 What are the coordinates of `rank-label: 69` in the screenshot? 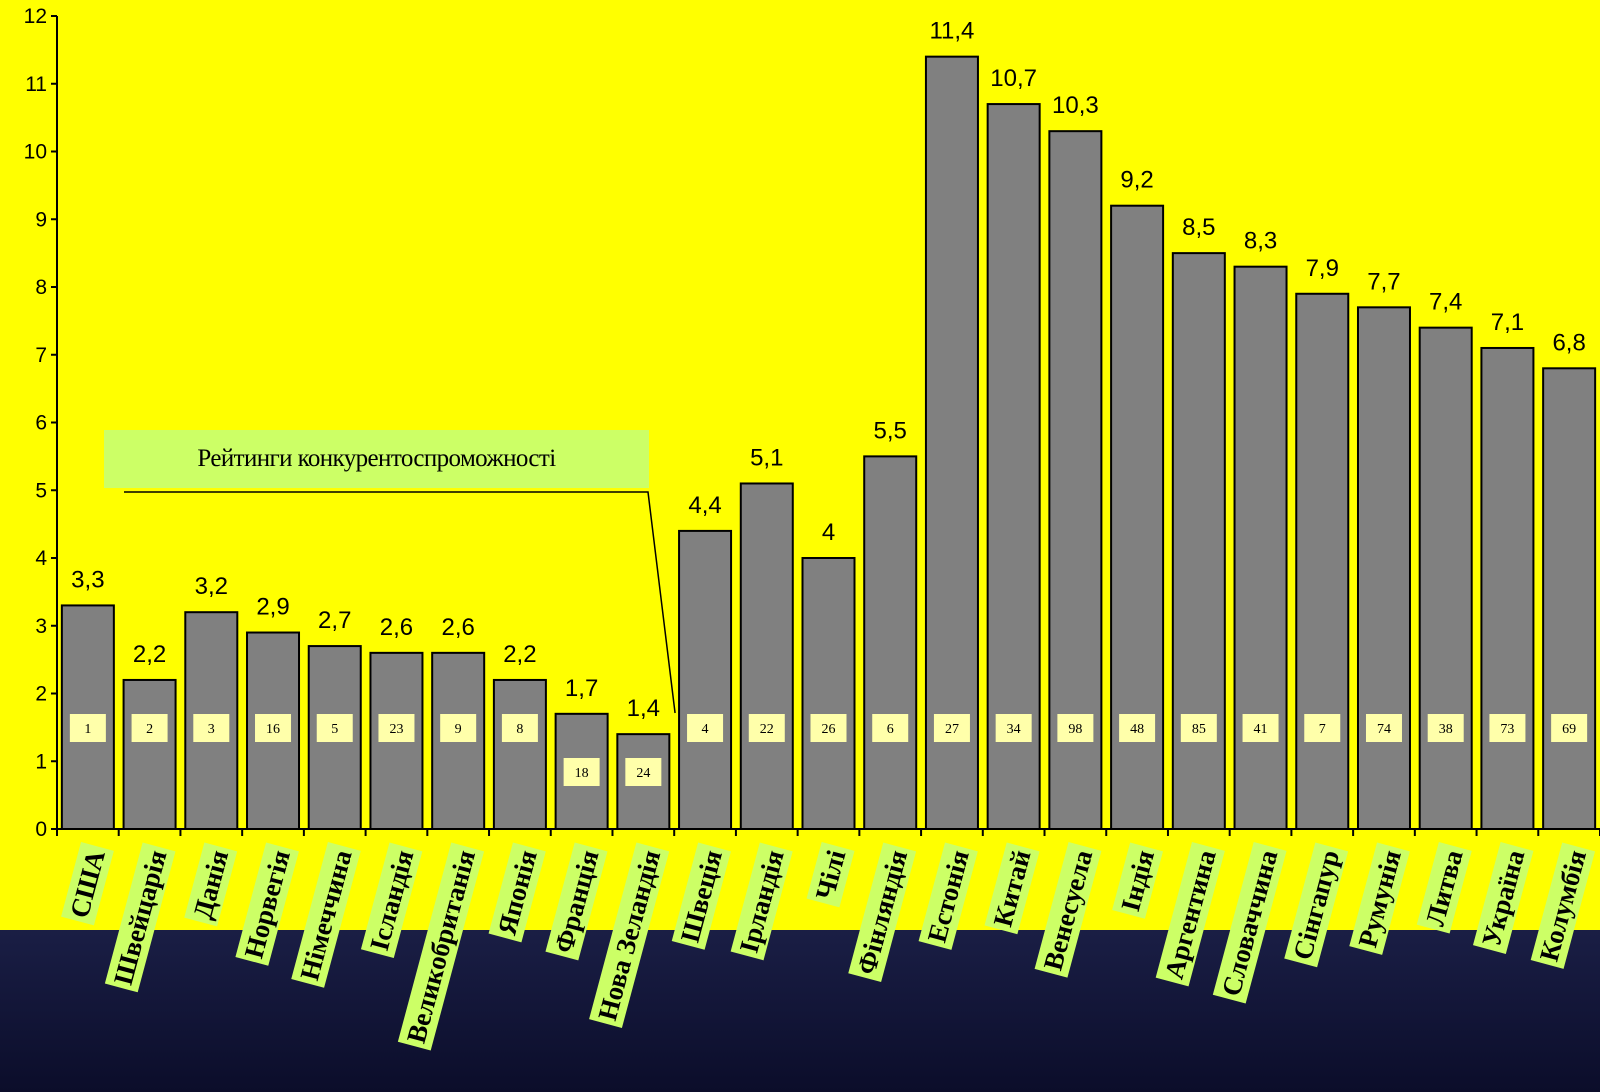 It's located at (1569, 729).